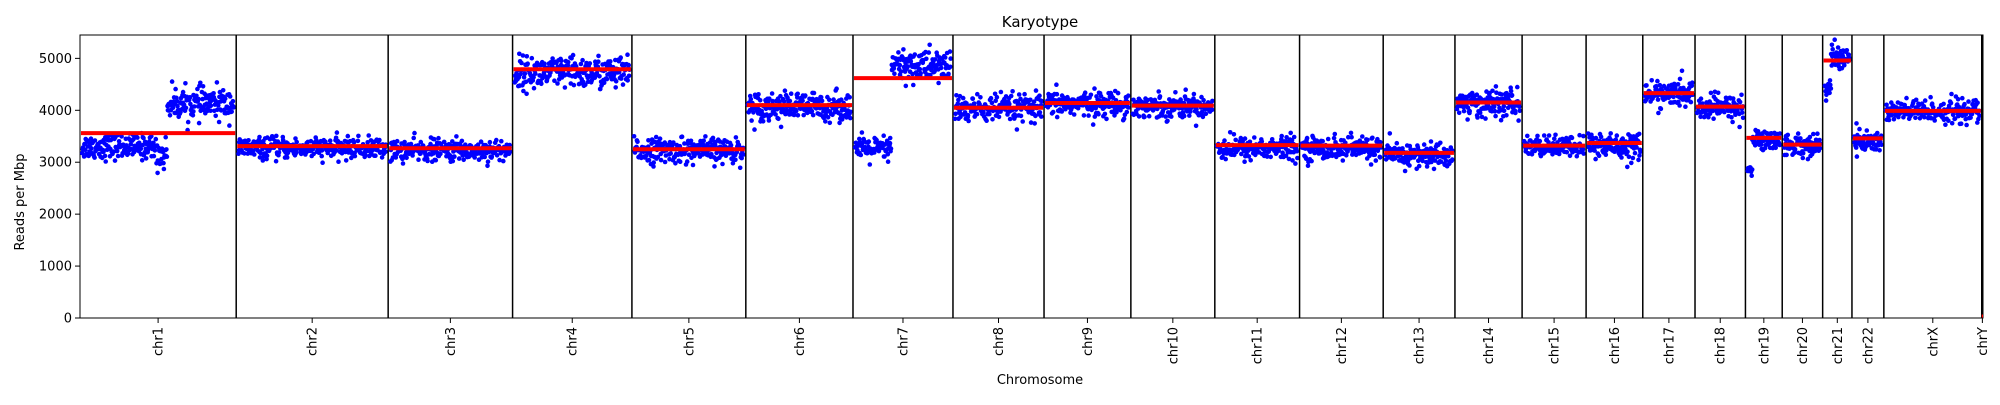 The image size is (2000, 405). I want to click on chr12-points, so click(1341, 149).